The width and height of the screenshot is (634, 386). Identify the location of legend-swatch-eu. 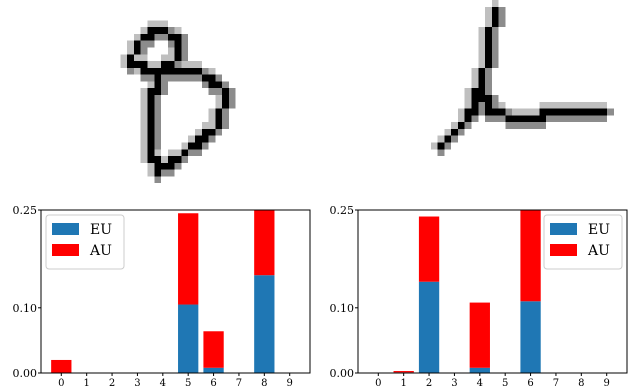
(563, 229).